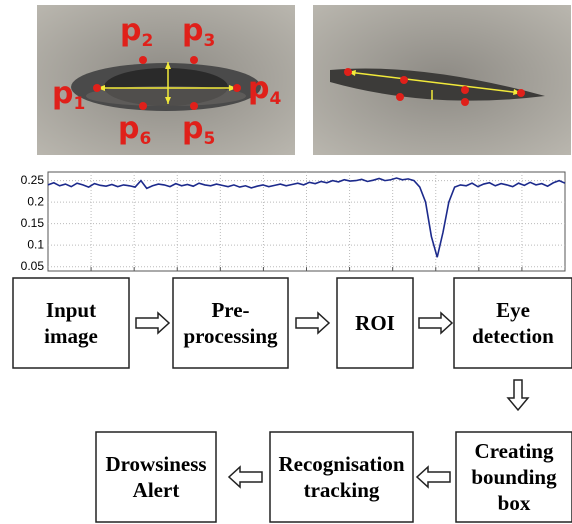 The height and width of the screenshot is (524, 572). I want to click on process-label: Alert, so click(156, 490).